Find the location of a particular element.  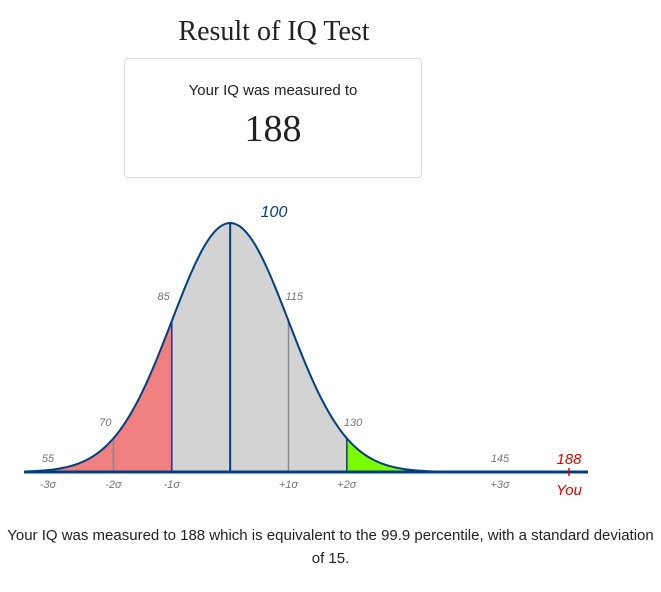

sigma-label-4: +2σ is located at coordinates (347, 485).